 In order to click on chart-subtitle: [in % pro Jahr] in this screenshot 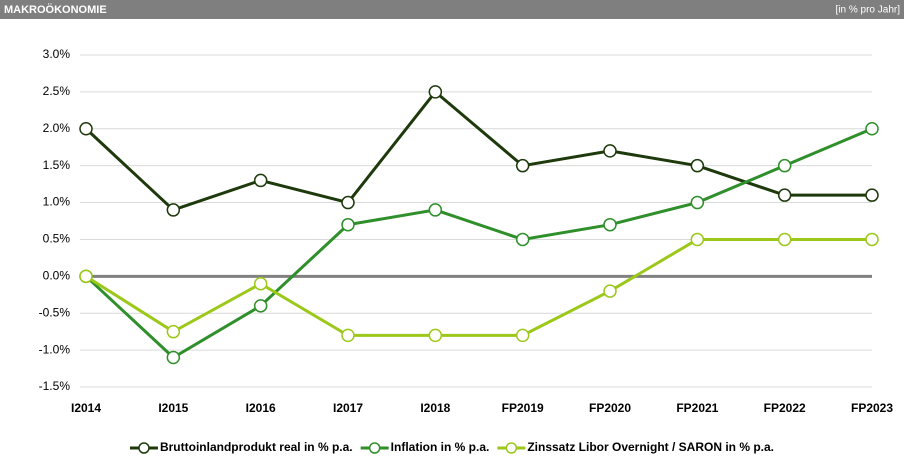, I will do `click(868, 10)`.